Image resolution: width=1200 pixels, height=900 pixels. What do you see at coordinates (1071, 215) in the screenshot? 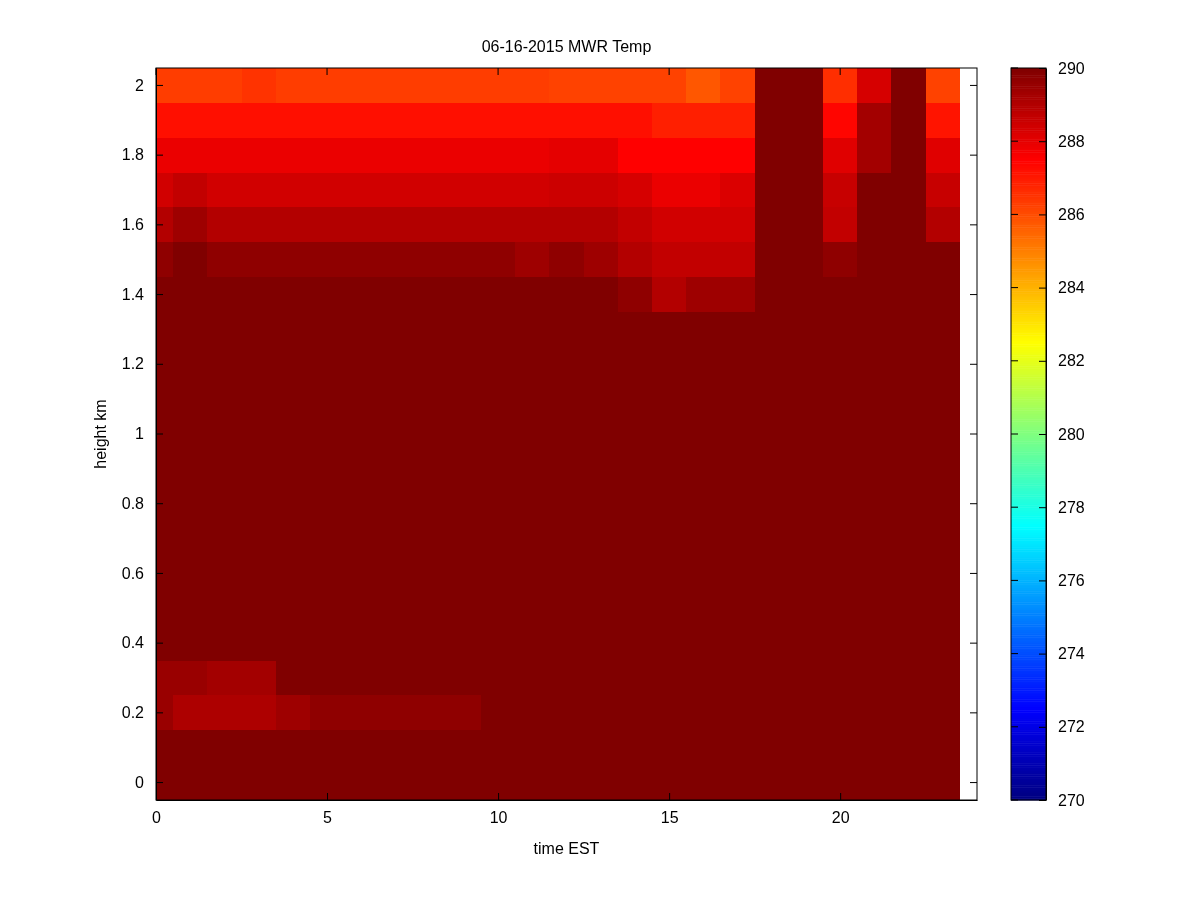
I see `color-bar-label: 286` at bounding box center [1071, 215].